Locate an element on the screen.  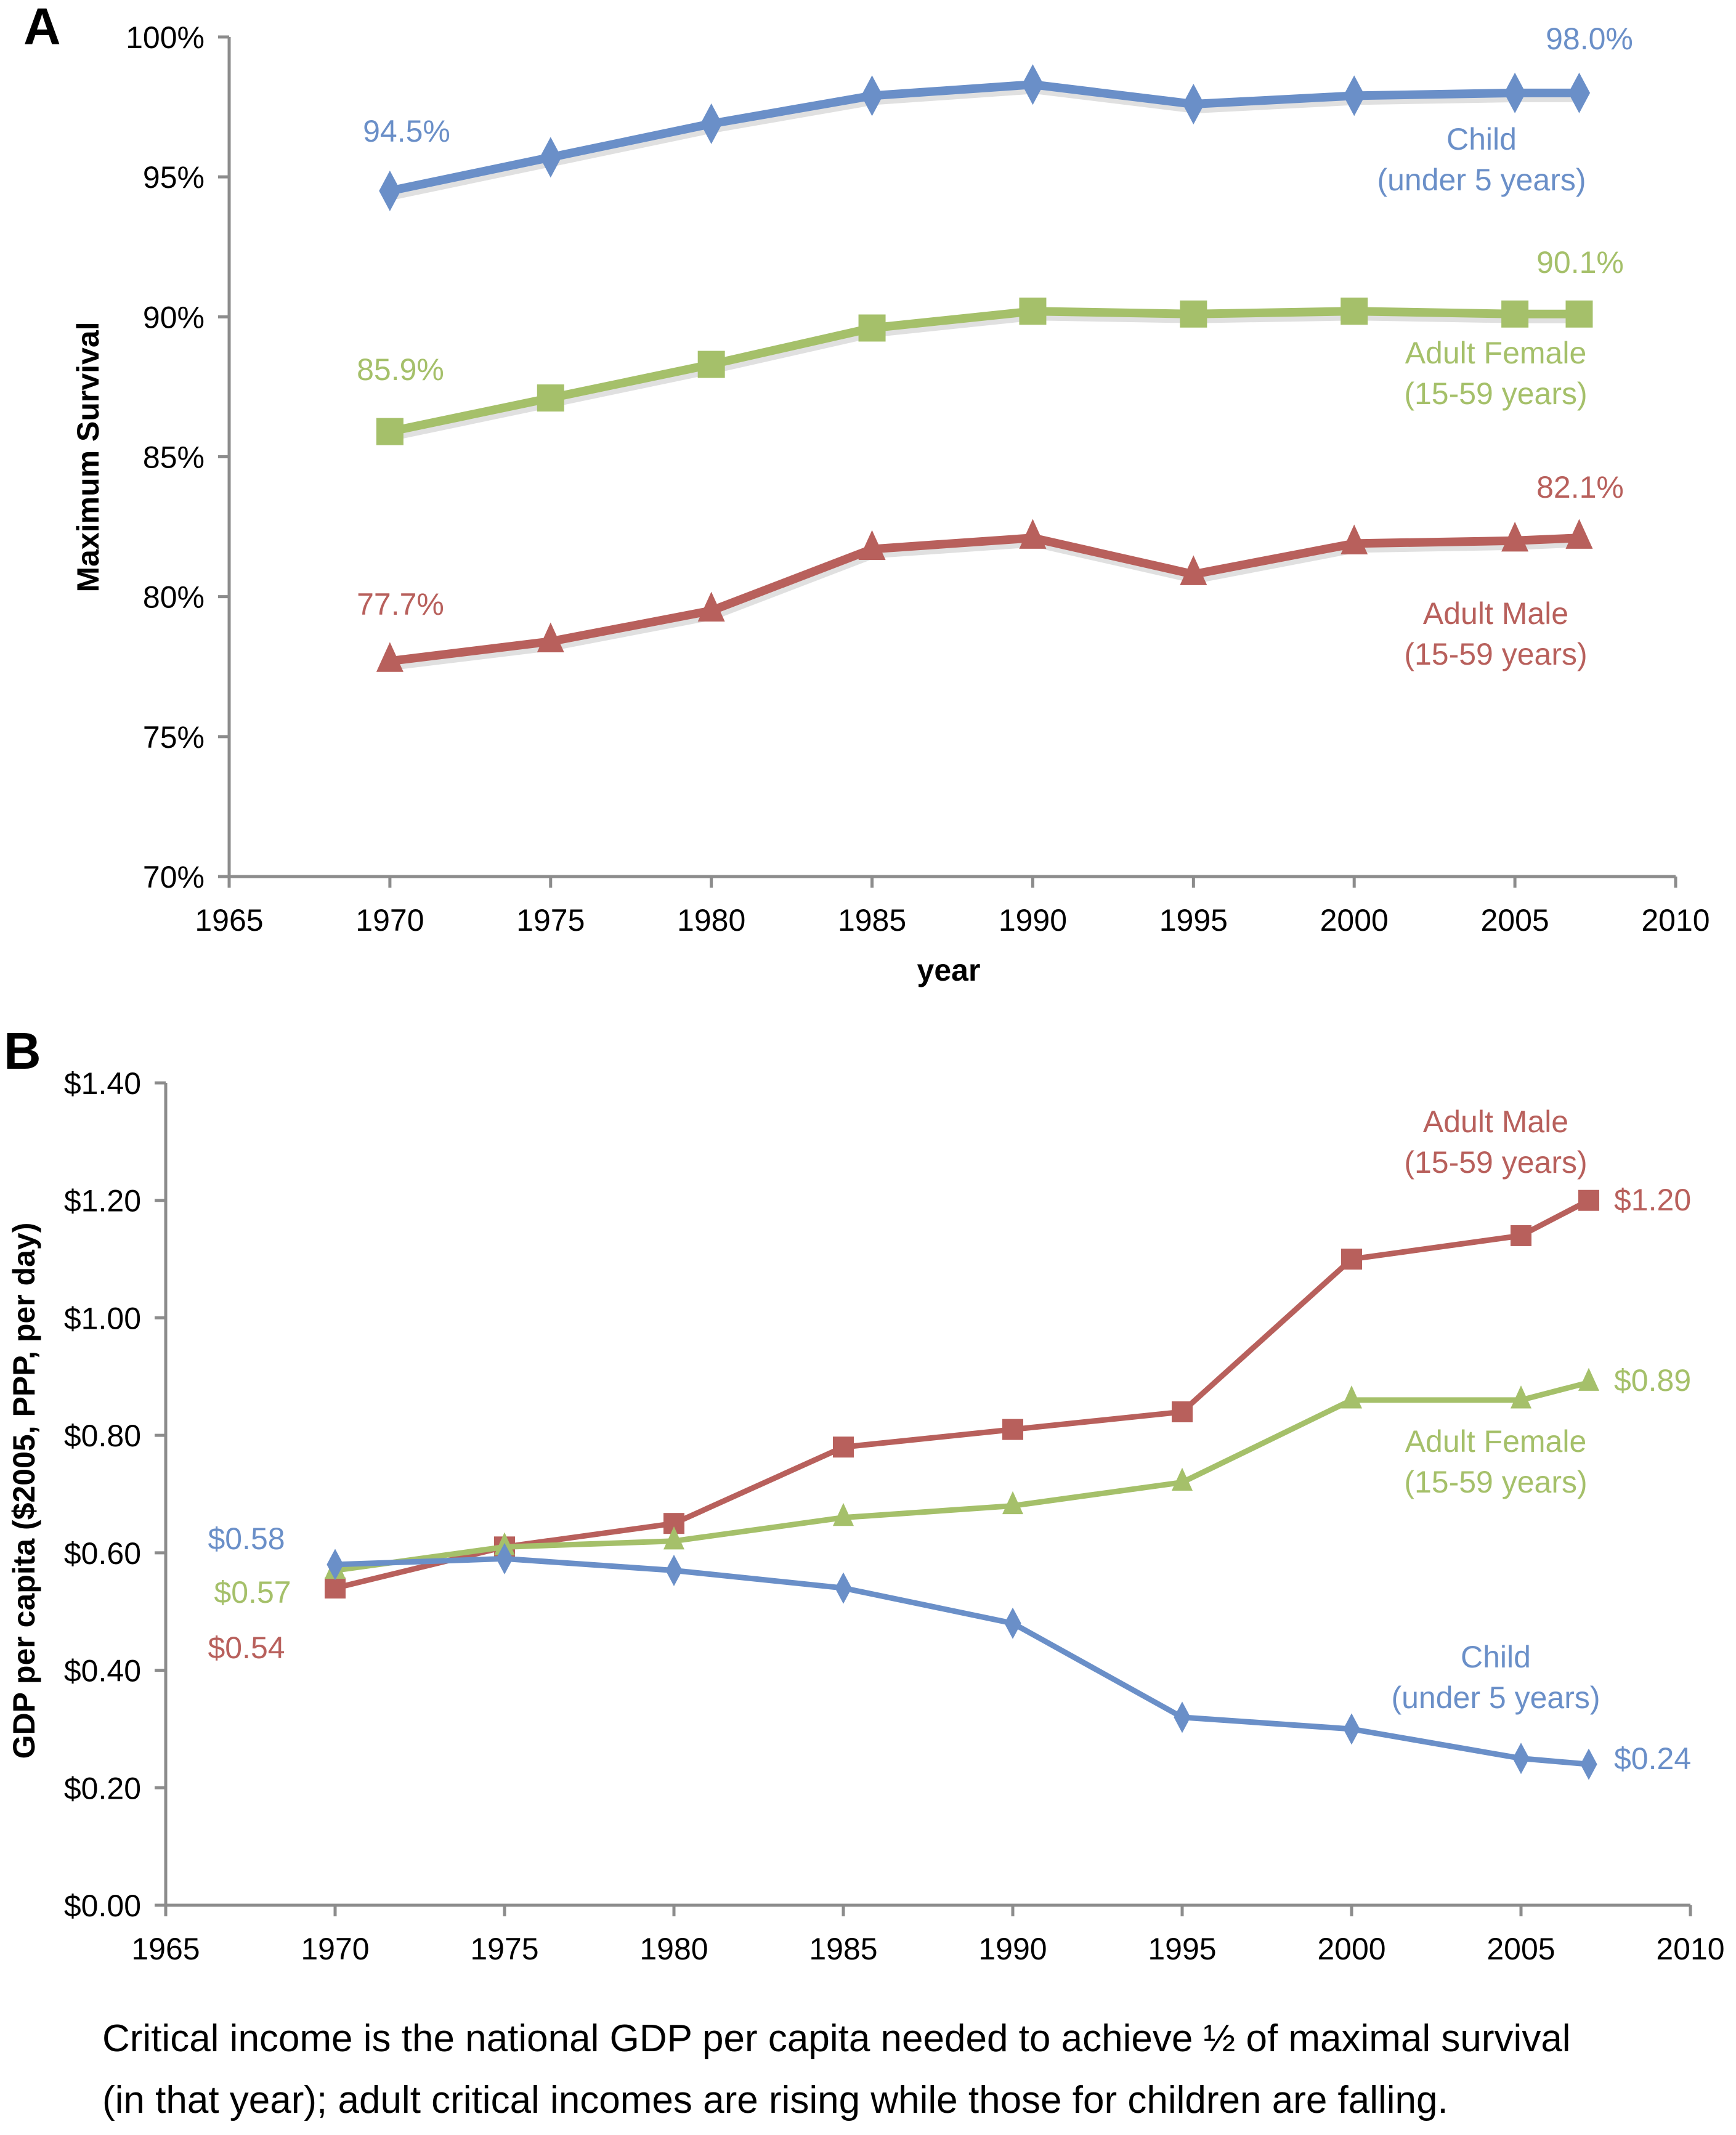
y-tick-label: $0.20 is located at coordinates (103, 1788).